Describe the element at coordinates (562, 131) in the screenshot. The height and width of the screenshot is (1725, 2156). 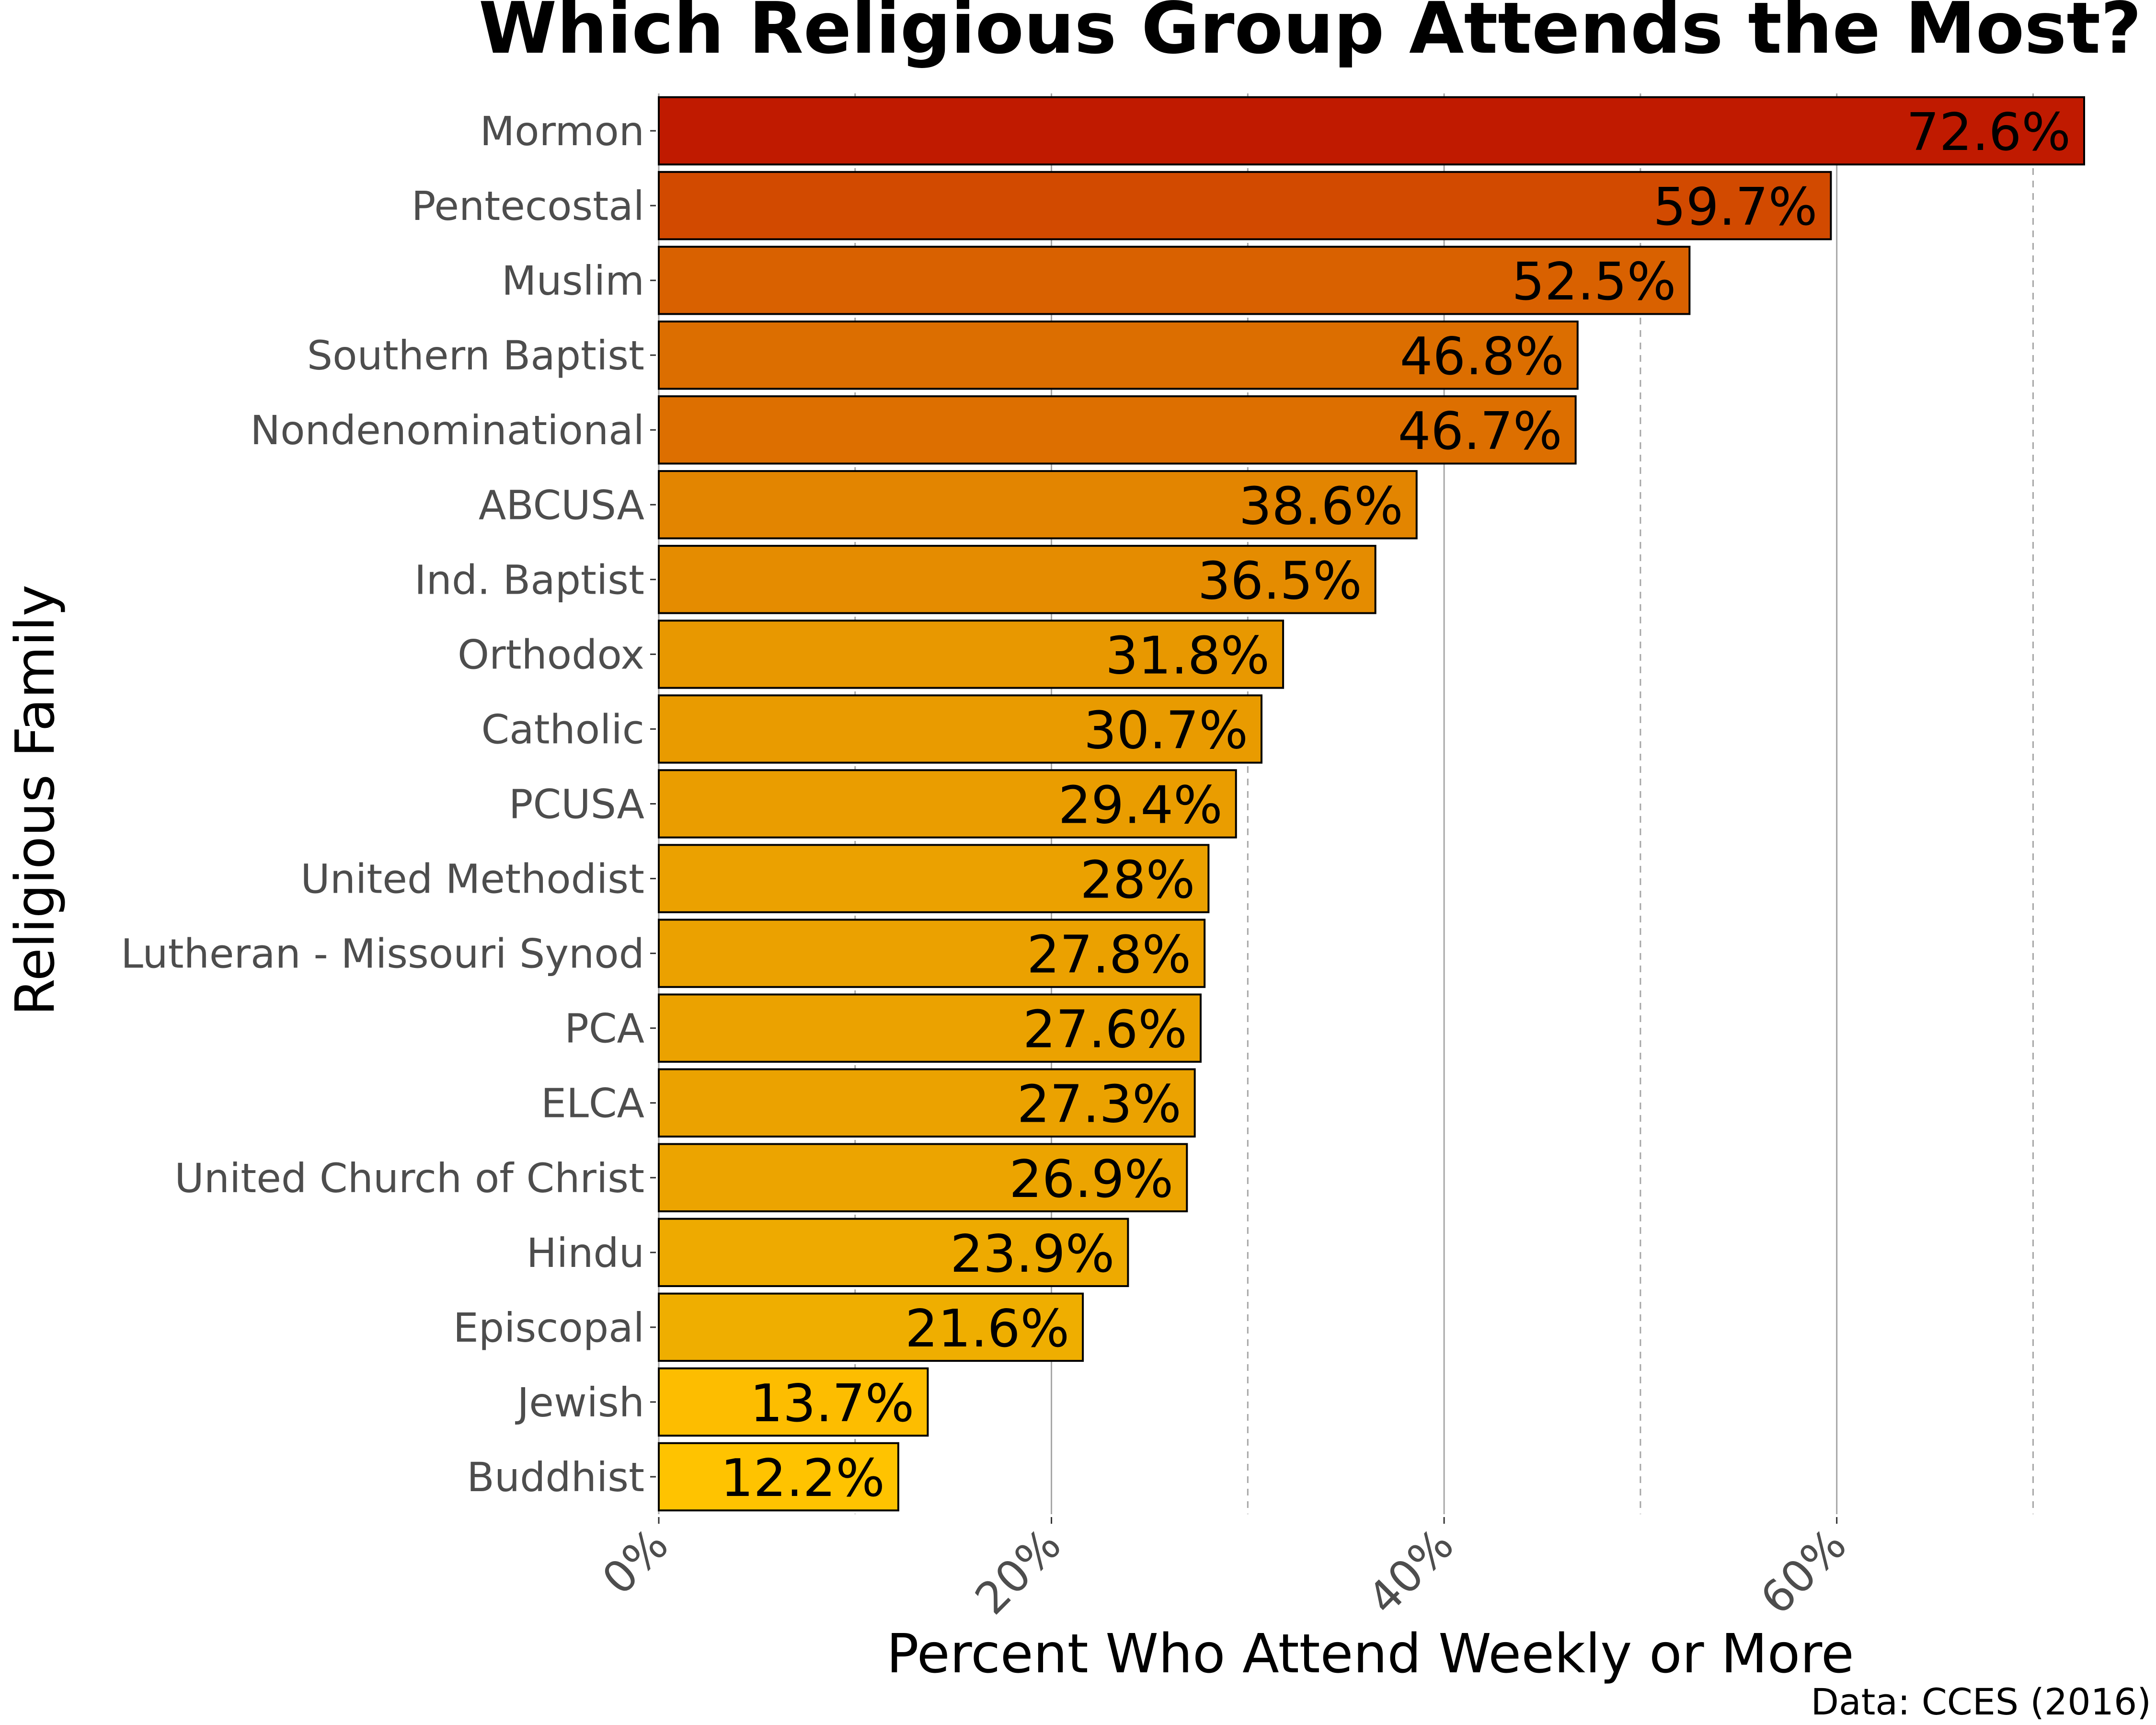
I see `y-tick-label: Mormon` at that location.